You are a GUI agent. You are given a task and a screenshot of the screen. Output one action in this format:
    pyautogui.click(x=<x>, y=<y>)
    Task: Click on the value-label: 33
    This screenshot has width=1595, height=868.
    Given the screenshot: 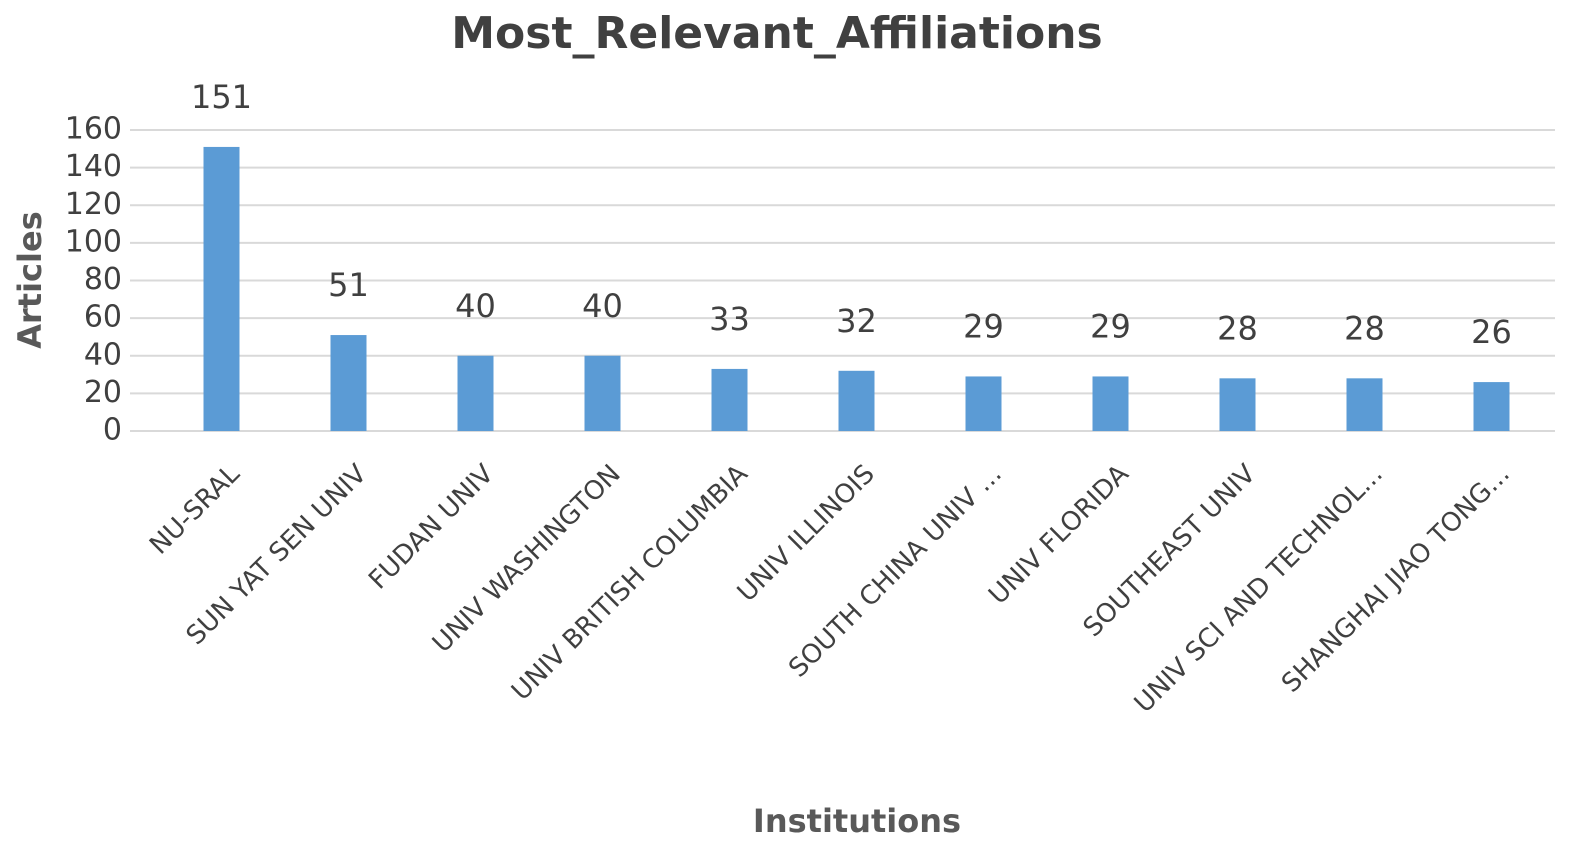 What is the action you would take?
    pyautogui.click(x=729, y=319)
    